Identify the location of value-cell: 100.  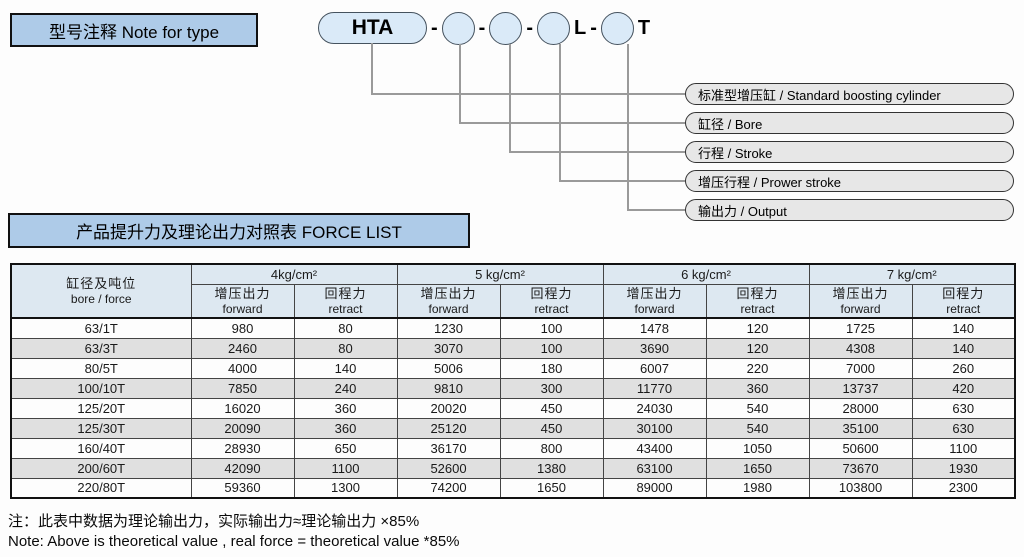
(551, 348).